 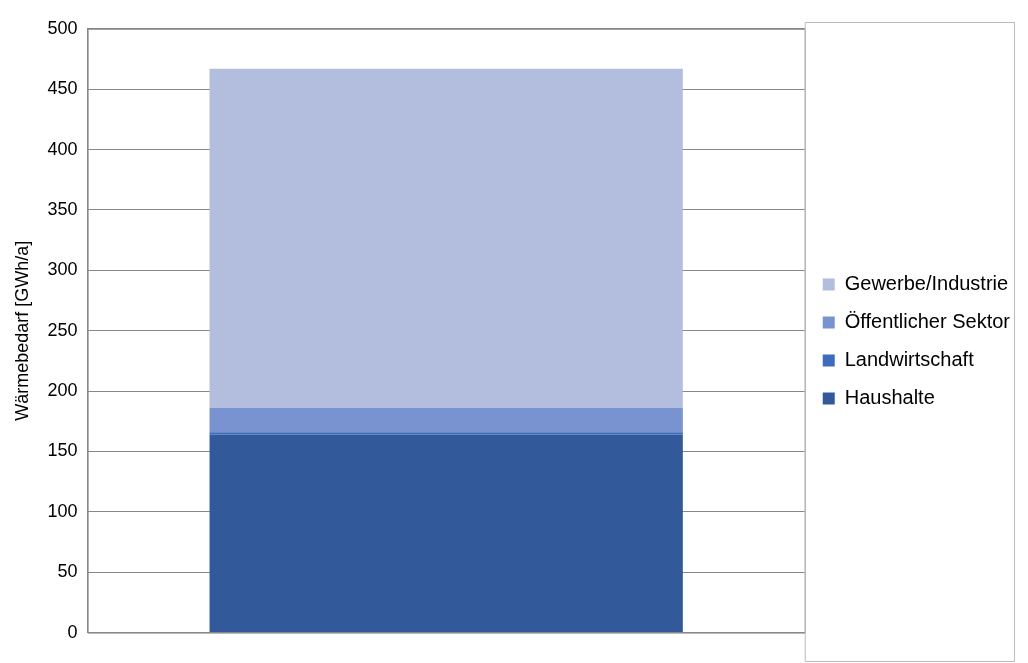 What do you see at coordinates (927, 321) in the screenshot?
I see `legend-label: Öffentlicher Sektor` at bounding box center [927, 321].